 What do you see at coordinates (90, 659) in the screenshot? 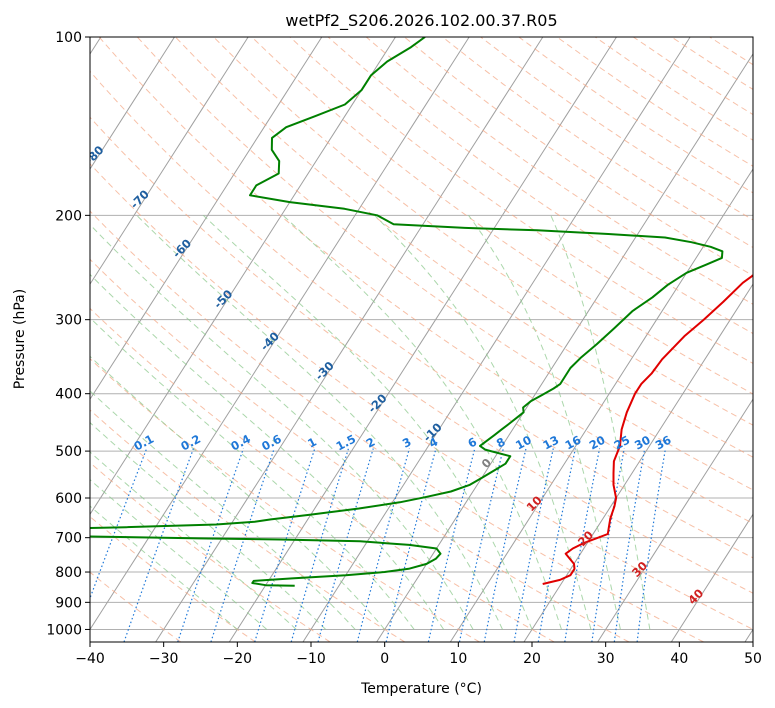
I see `x-tick-label: −40` at bounding box center [90, 659].